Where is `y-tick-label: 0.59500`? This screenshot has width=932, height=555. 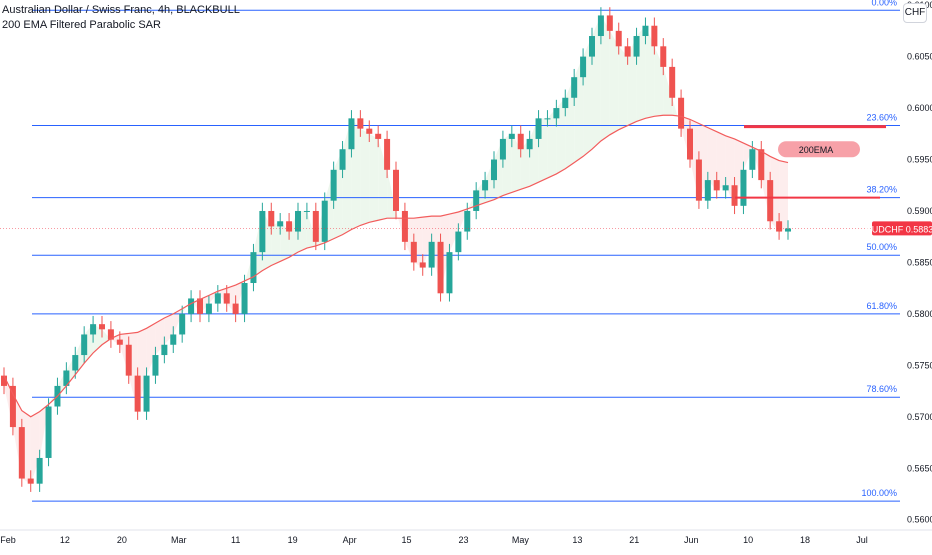 y-tick-label: 0.59500 is located at coordinates (919, 160).